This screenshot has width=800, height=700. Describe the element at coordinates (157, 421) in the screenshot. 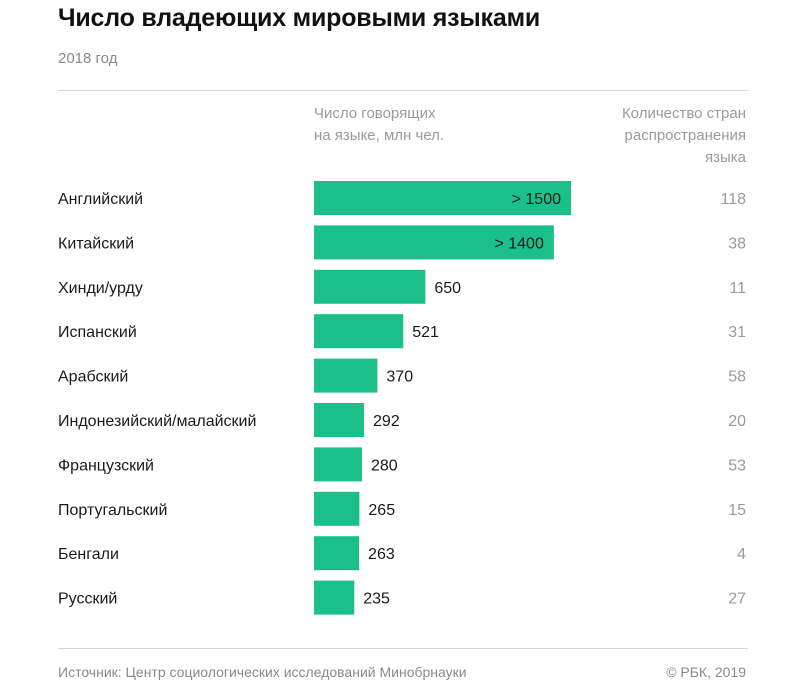

I see `category-label: Индонезийский/малайский` at that location.